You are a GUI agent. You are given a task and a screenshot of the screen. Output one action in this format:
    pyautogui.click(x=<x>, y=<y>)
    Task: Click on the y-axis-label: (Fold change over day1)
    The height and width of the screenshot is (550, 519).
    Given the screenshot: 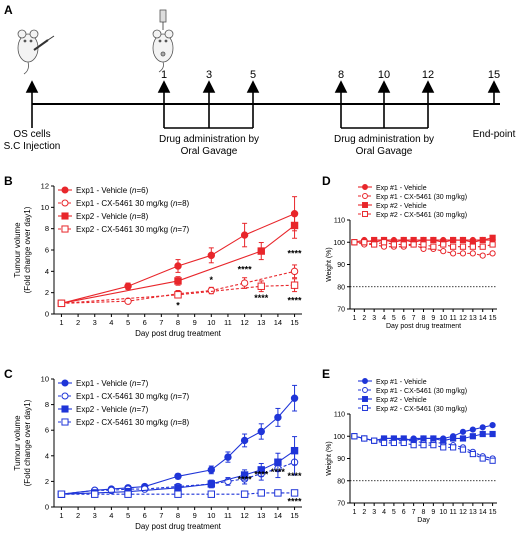 What is the action you would take?
    pyautogui.click(x=27, y=249)
    